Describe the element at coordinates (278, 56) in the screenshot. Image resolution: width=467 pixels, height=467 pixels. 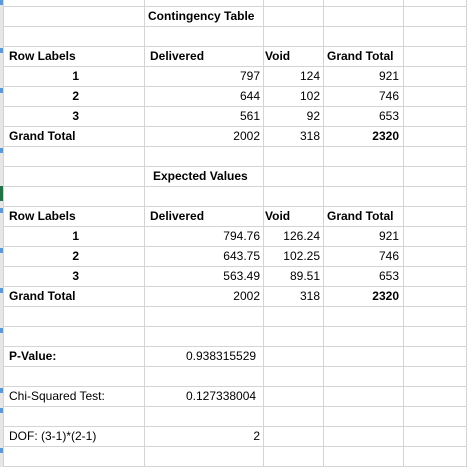
I see `contingency-header-void: Void` at that location.